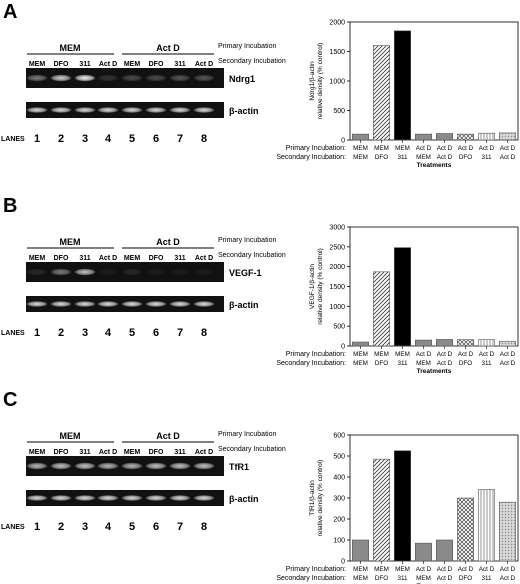  I want to click on y-tick-label: 300, so click(339, 499).